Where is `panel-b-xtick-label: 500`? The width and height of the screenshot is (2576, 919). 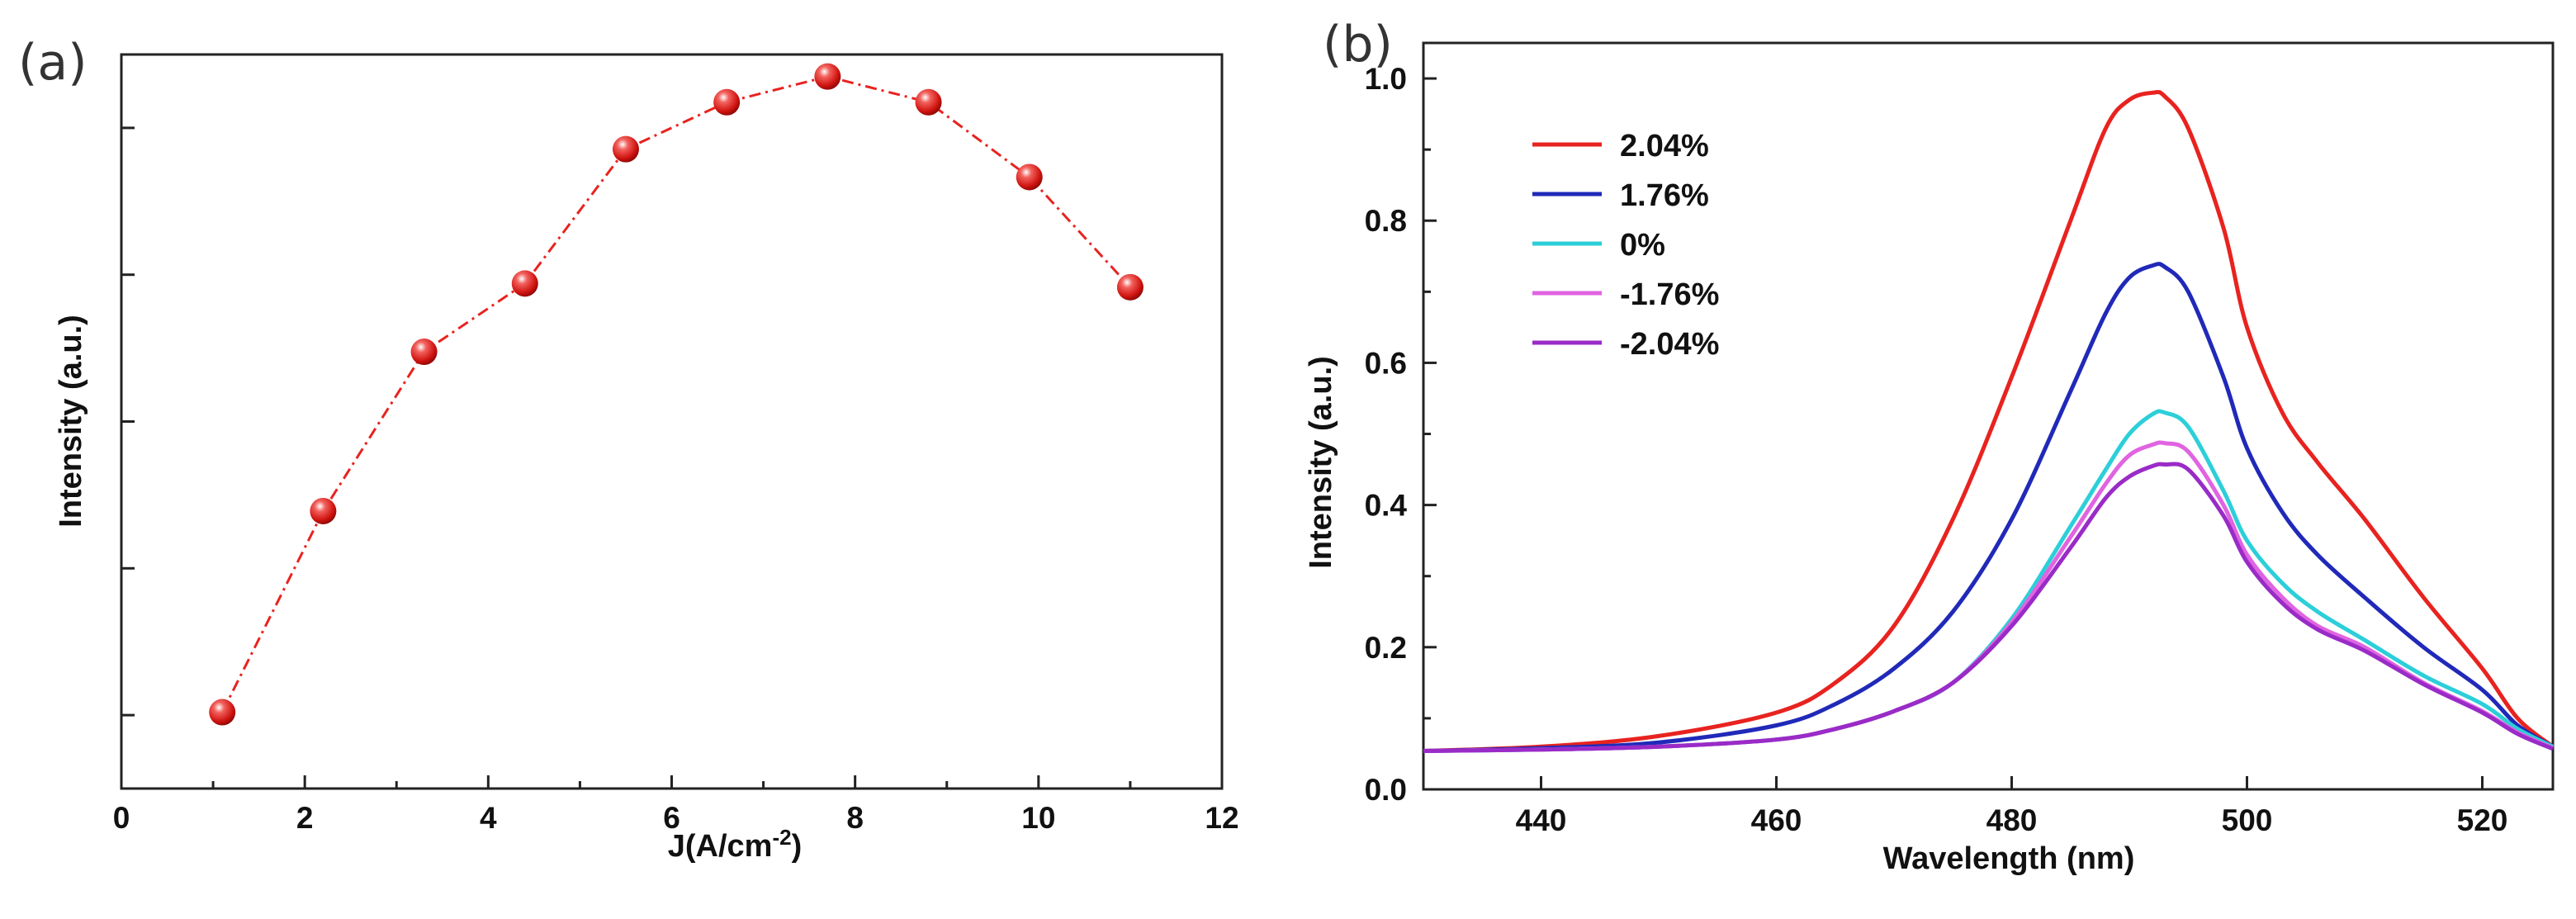 panel-b-xtick-label: 500 is located at coordinates (2247, 820).